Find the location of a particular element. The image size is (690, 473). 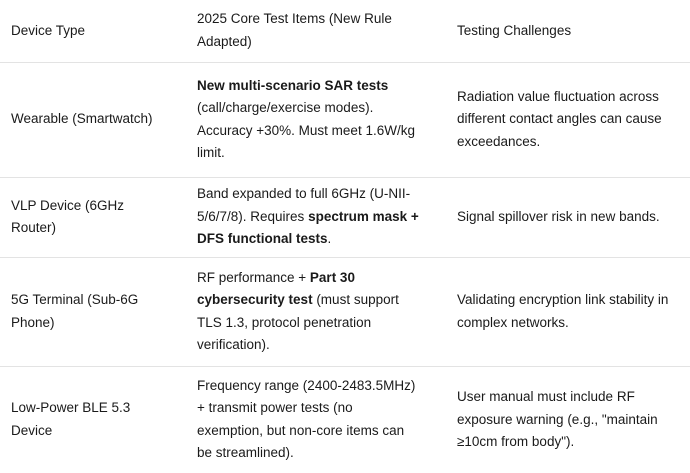

cell-text: Low-Power BLE 5.3 Device is located at coordinates (71, 419).